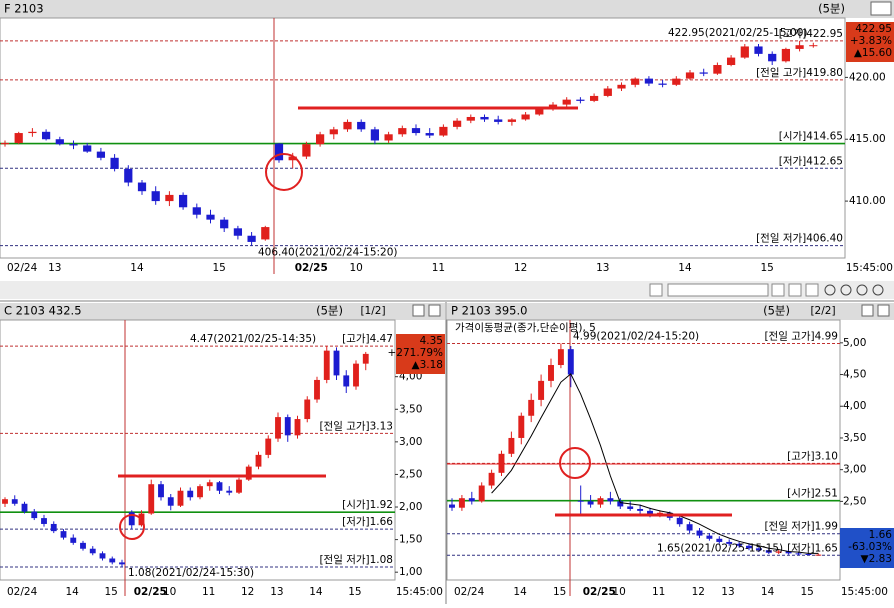 The height and width of the screenshot is (608, 894). I want to click on price-tag-text: +271.79%, so click(415, 353).